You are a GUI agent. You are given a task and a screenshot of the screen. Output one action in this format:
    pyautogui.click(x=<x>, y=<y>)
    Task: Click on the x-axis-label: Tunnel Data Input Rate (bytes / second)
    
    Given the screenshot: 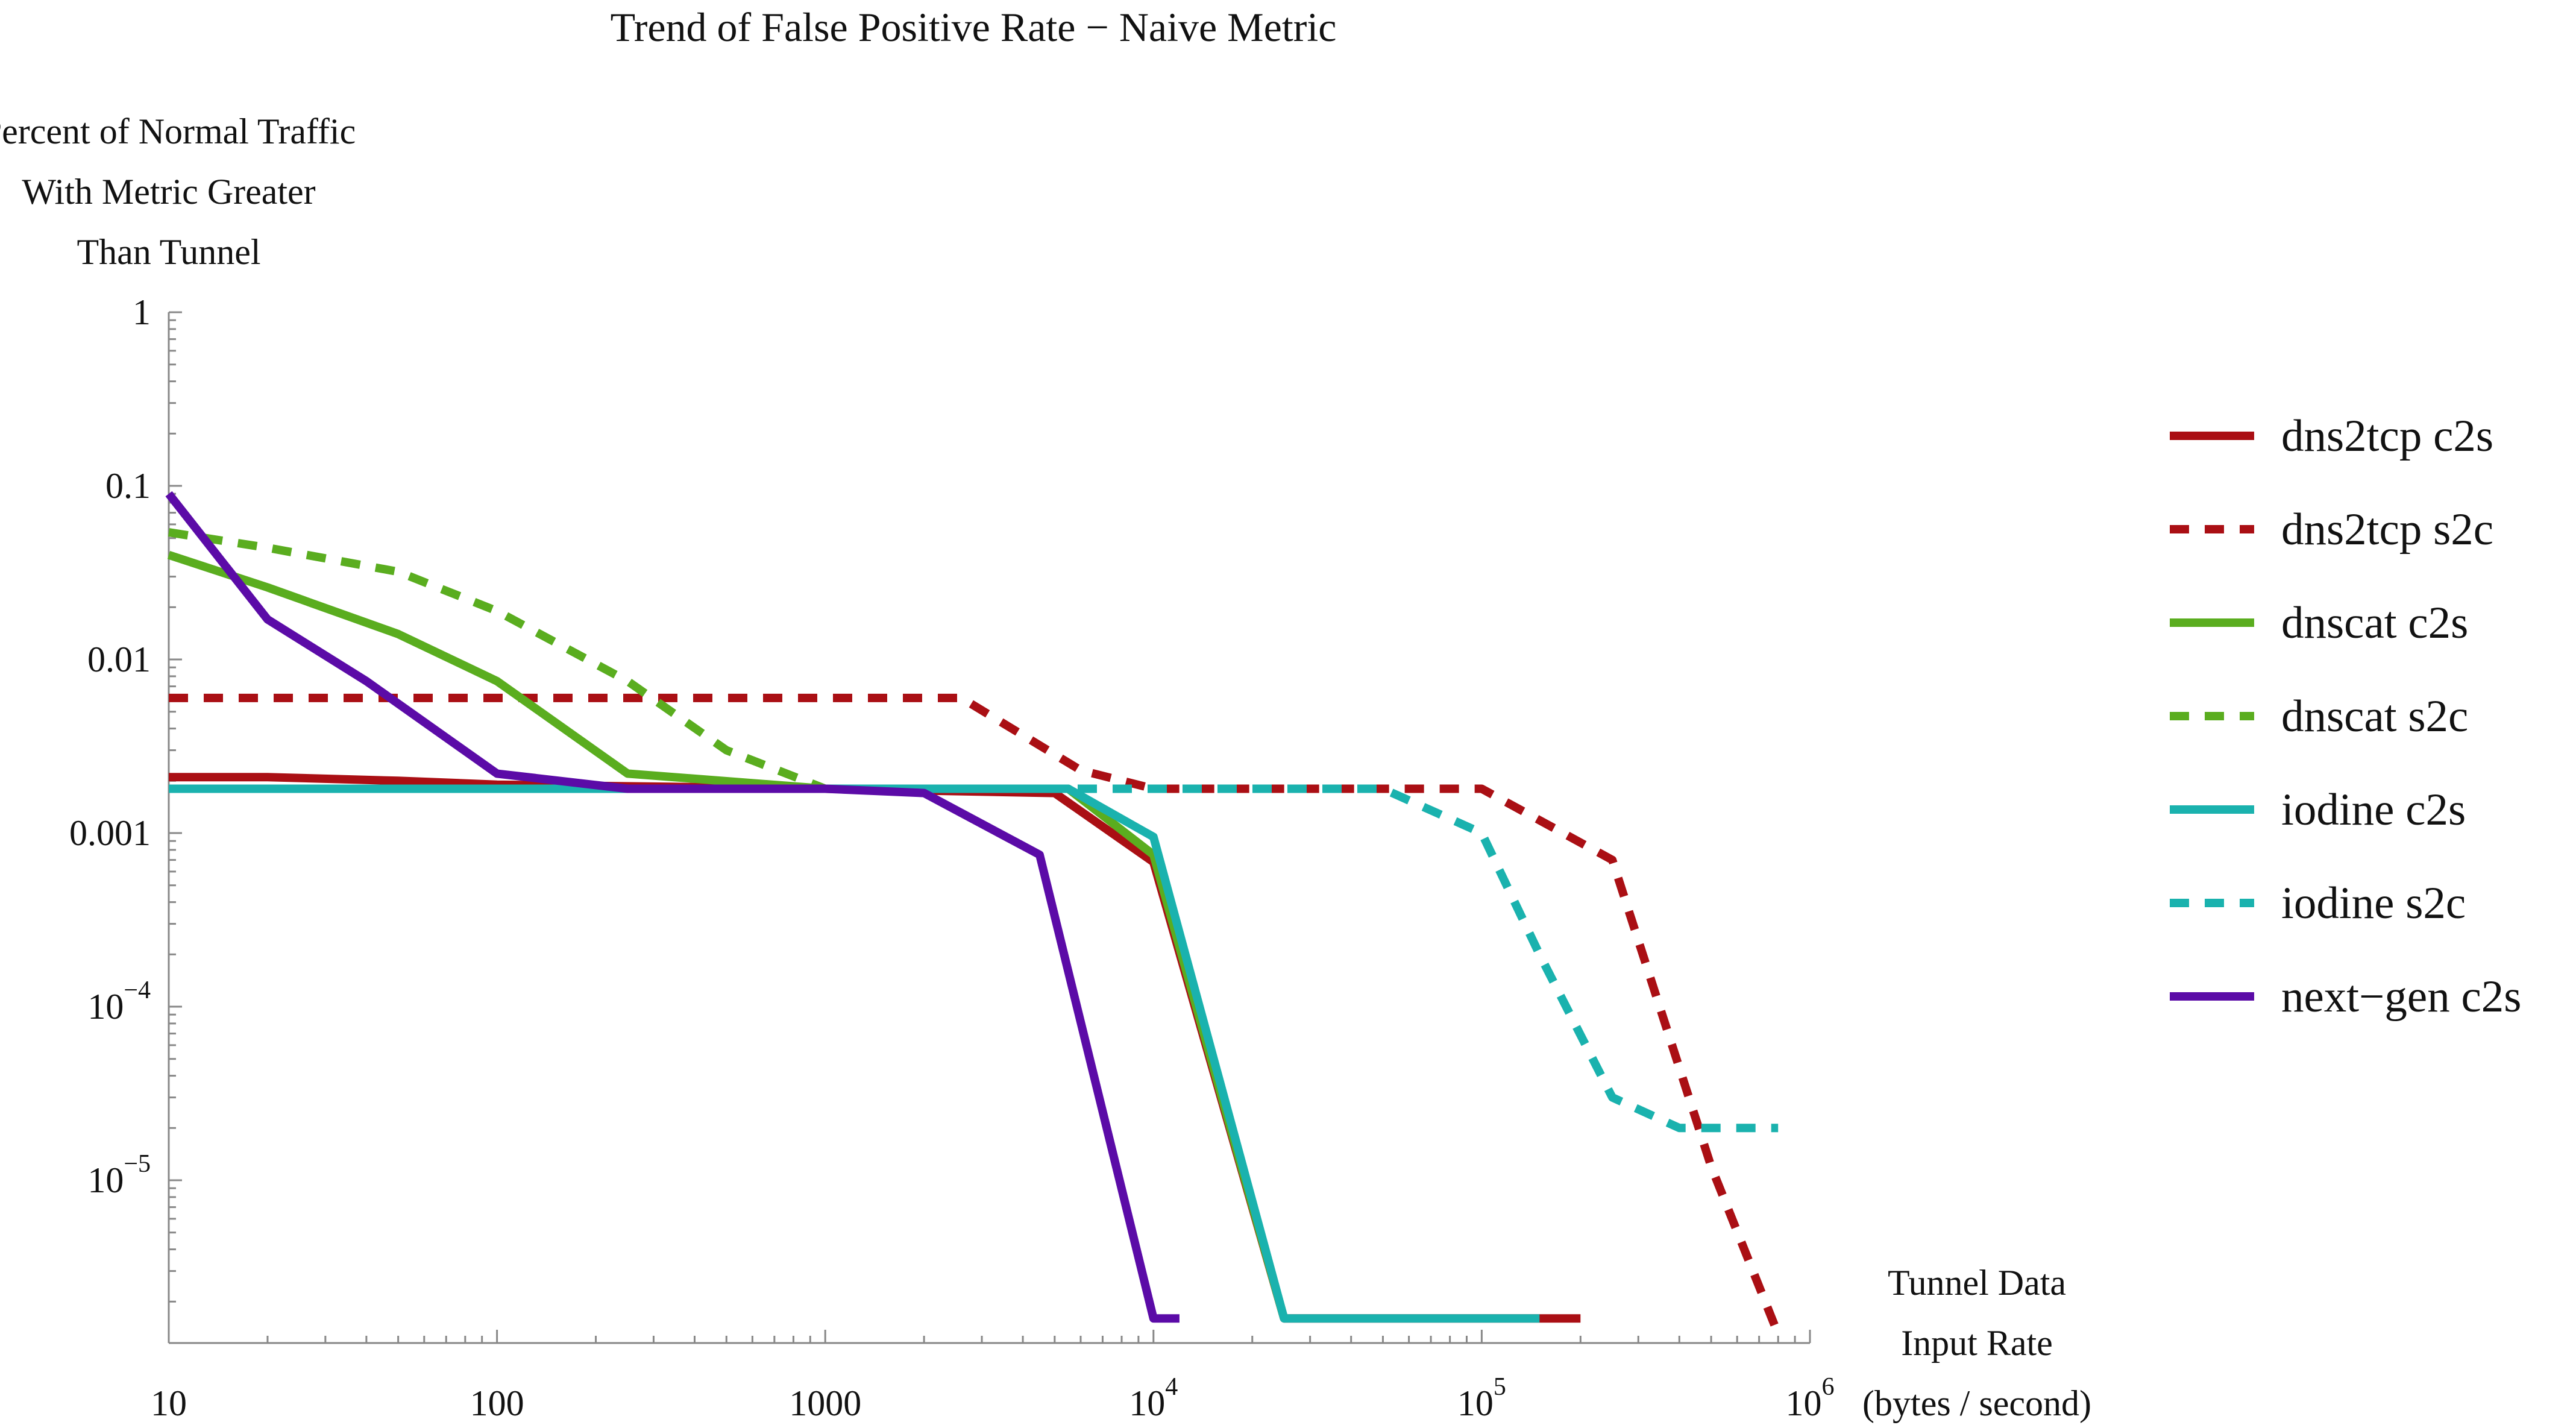 What is the action you would take?
    pyautogui.click(x=1976, y=1343)
    